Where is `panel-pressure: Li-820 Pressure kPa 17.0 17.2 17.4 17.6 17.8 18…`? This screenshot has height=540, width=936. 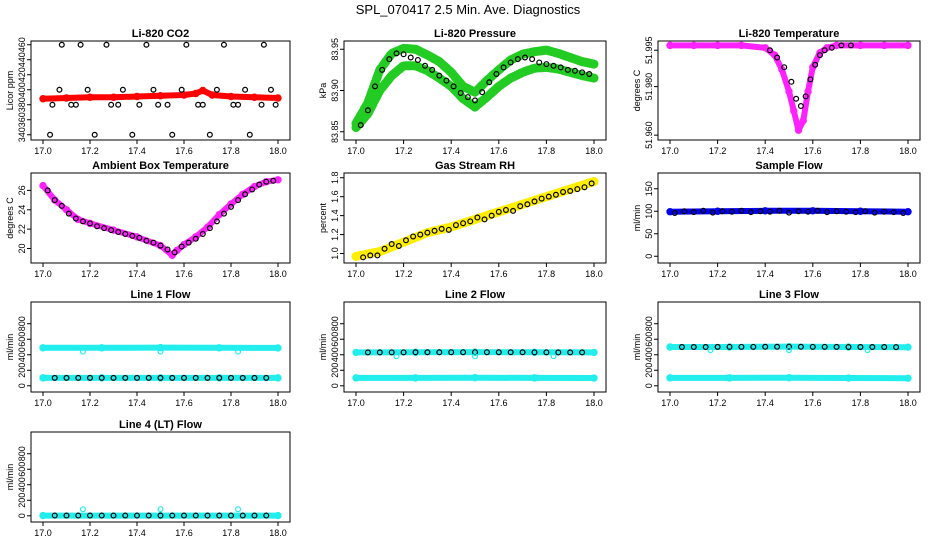
panel-pressure: Li-820 Pressure kPa 17.0 17.2 17.4 17.6 17.8 18… is located at coordinates (462, 92).